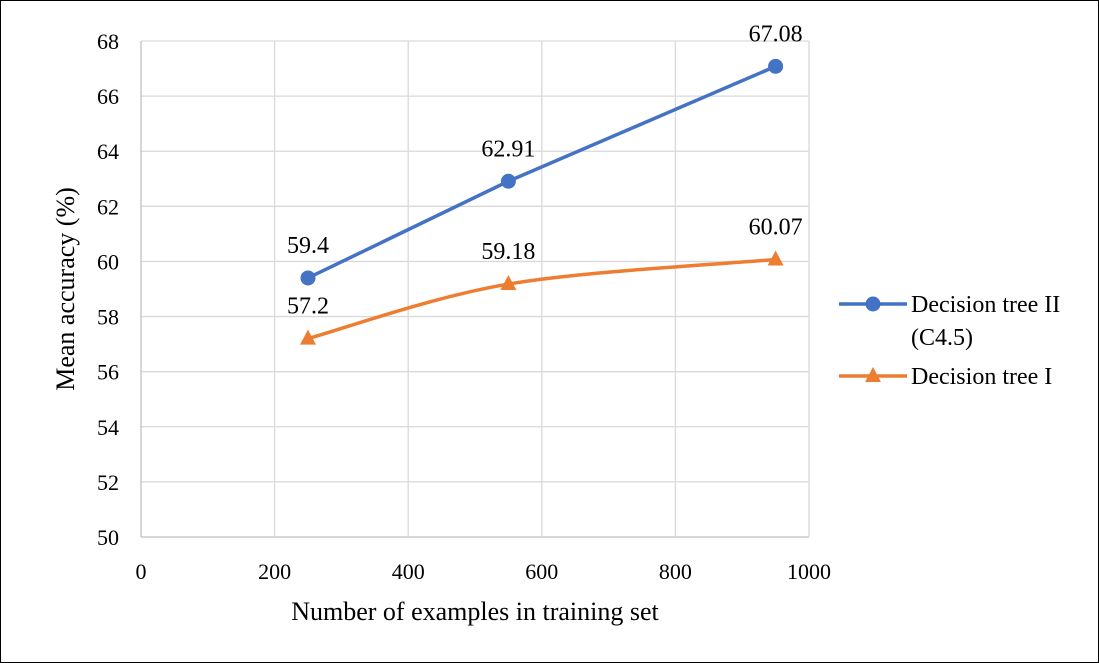 The width and height of the screenshot is (1099, 663). I want to click on y-tick-label: 62, so click(108, 206).